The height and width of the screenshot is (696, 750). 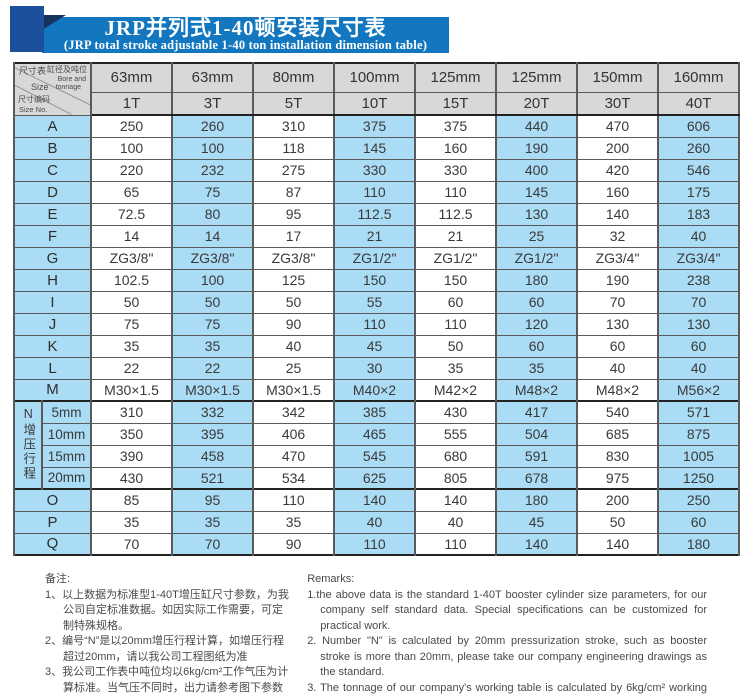 I want to click on dim-value-cell: 504, so click(x=536, y=434).